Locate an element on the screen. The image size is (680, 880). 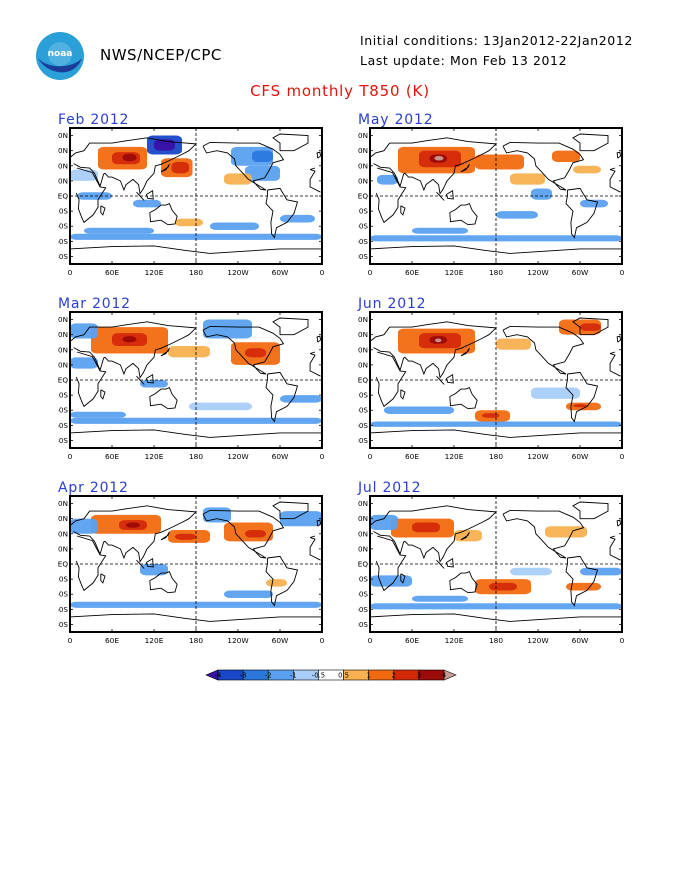
colorbar-swatch is located at coordinates (381, 675).